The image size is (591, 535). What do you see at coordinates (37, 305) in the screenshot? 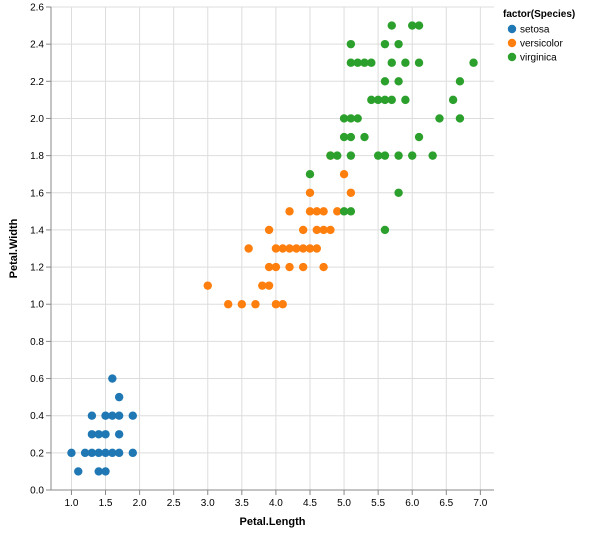
I see `y-tick-label: 1.0` at bounding box center [37, 305].